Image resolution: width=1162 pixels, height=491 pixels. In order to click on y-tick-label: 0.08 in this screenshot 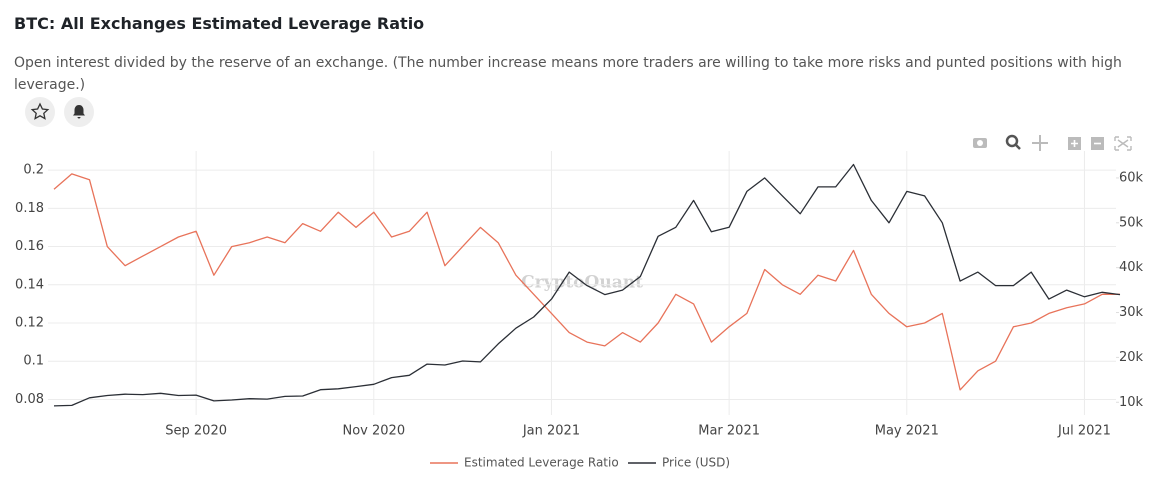, I will do `click(29, 399)`.